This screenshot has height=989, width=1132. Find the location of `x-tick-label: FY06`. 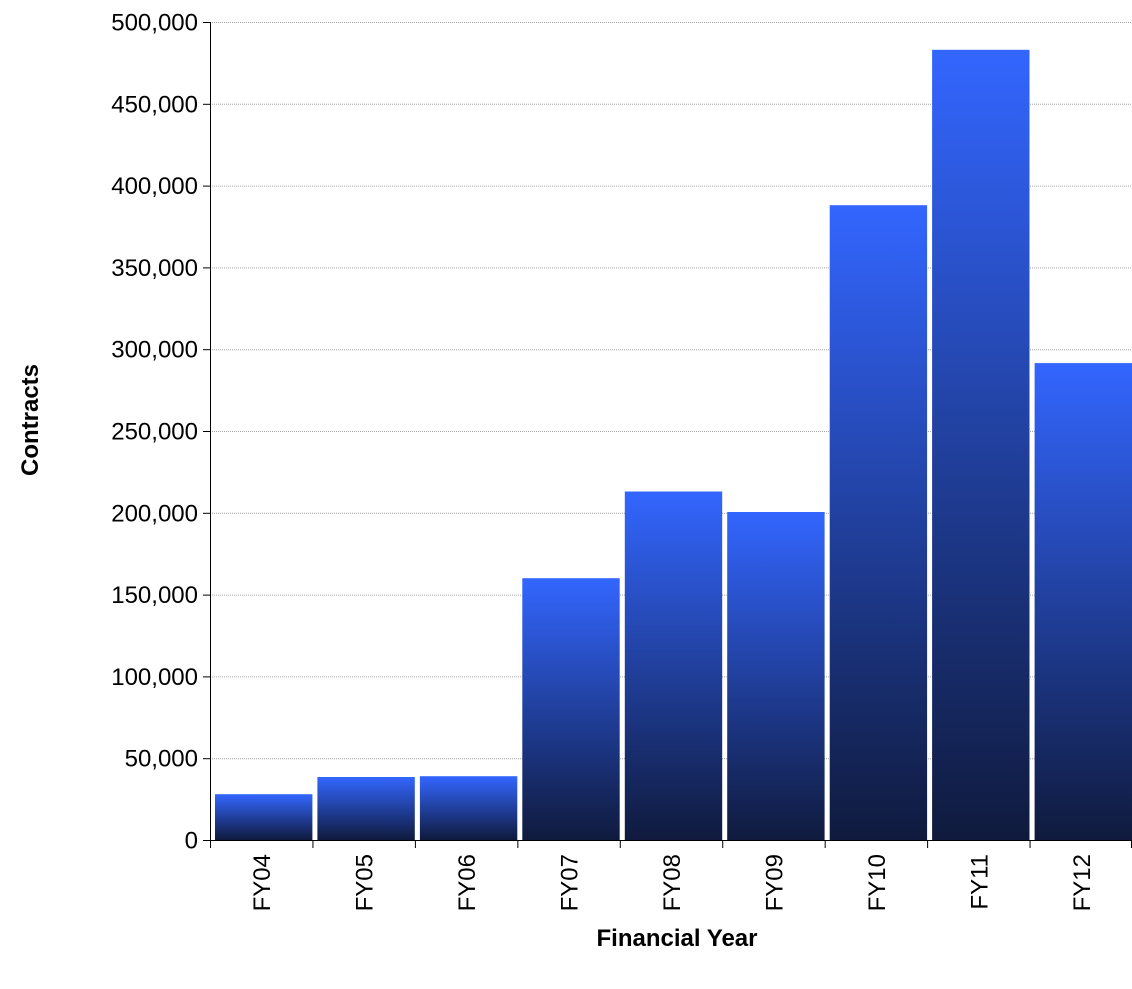

x-tick-label: FY06 is located at coordinates (467, 882).